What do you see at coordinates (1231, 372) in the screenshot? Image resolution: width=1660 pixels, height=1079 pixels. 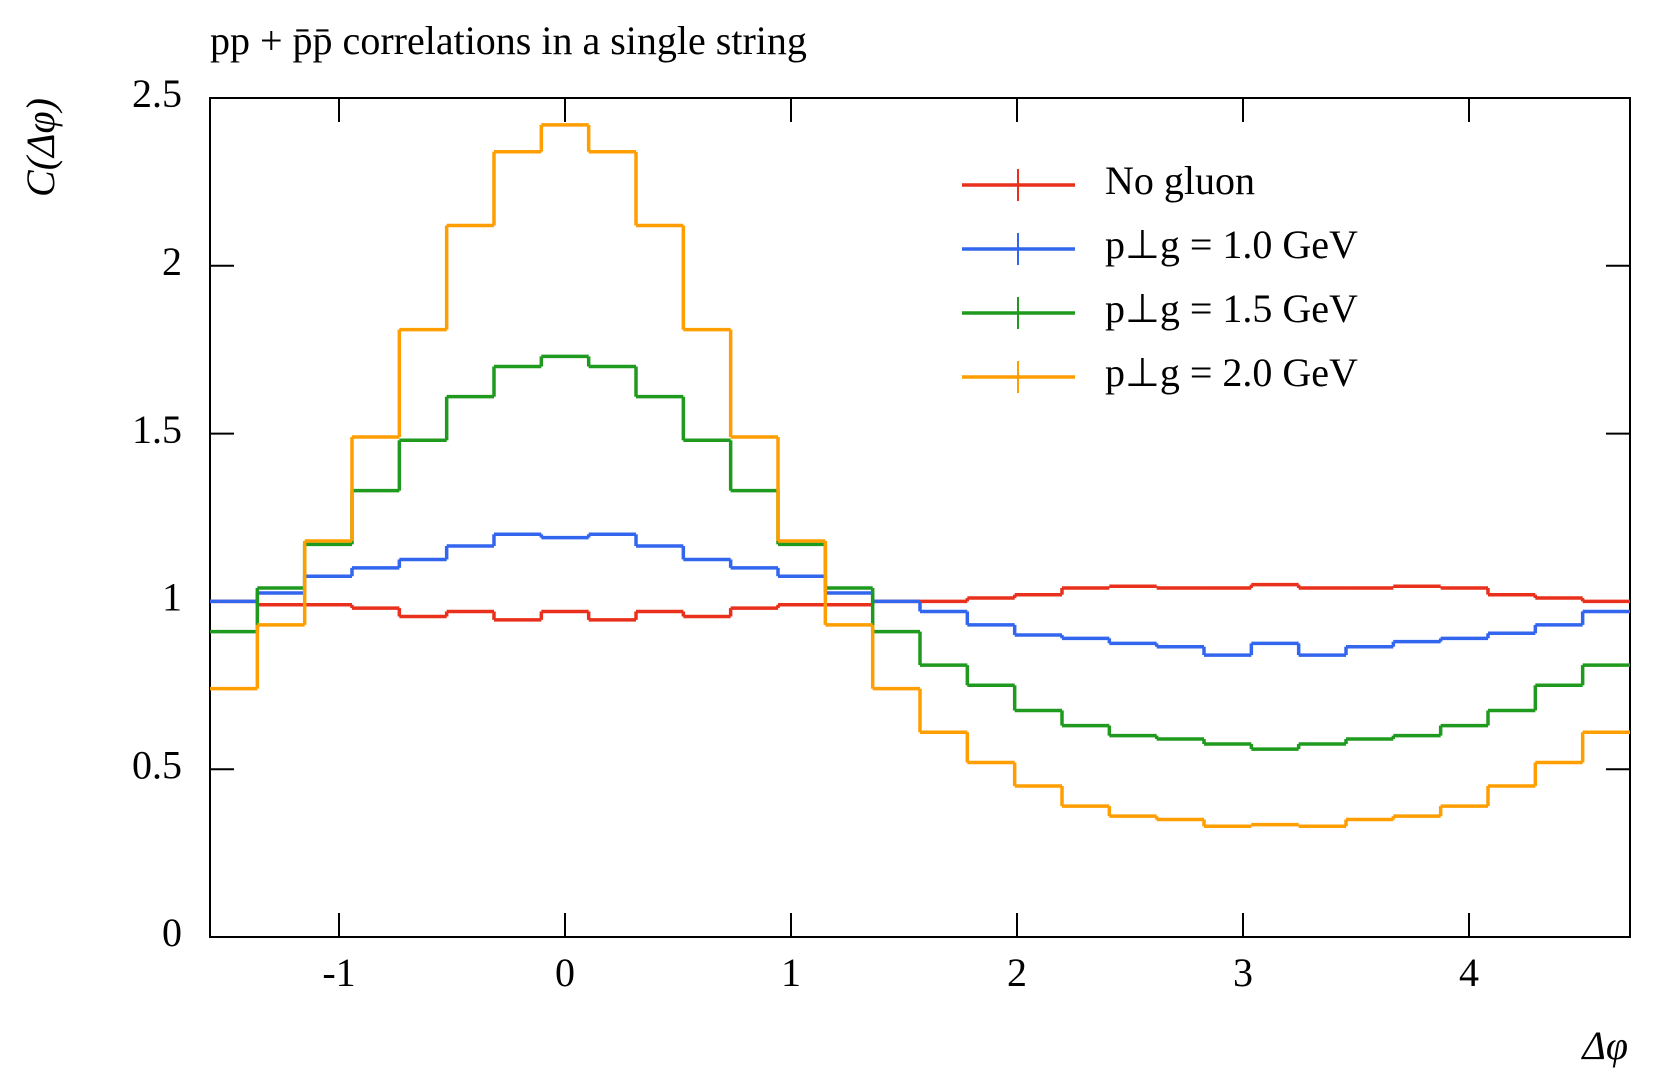 I see `legend-label: p⊥g = 2.0 GeV` at bounding box center [1231, 372].